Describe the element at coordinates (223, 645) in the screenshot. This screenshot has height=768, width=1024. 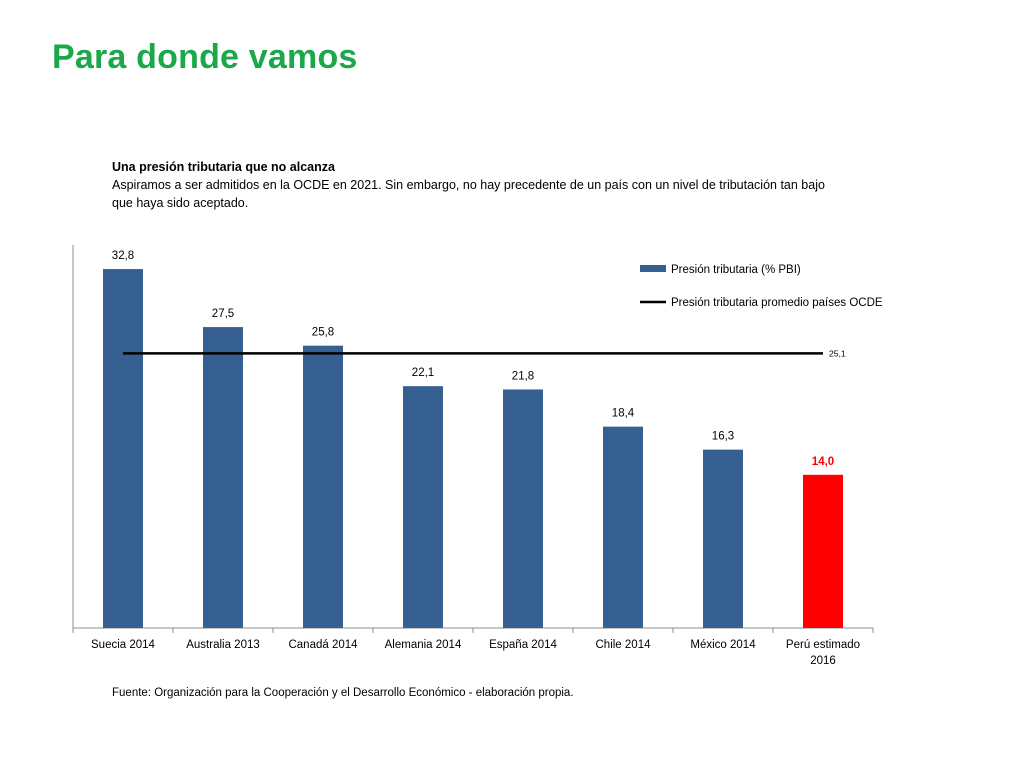
I see `x-tick-label: Australia 2013` at that location.